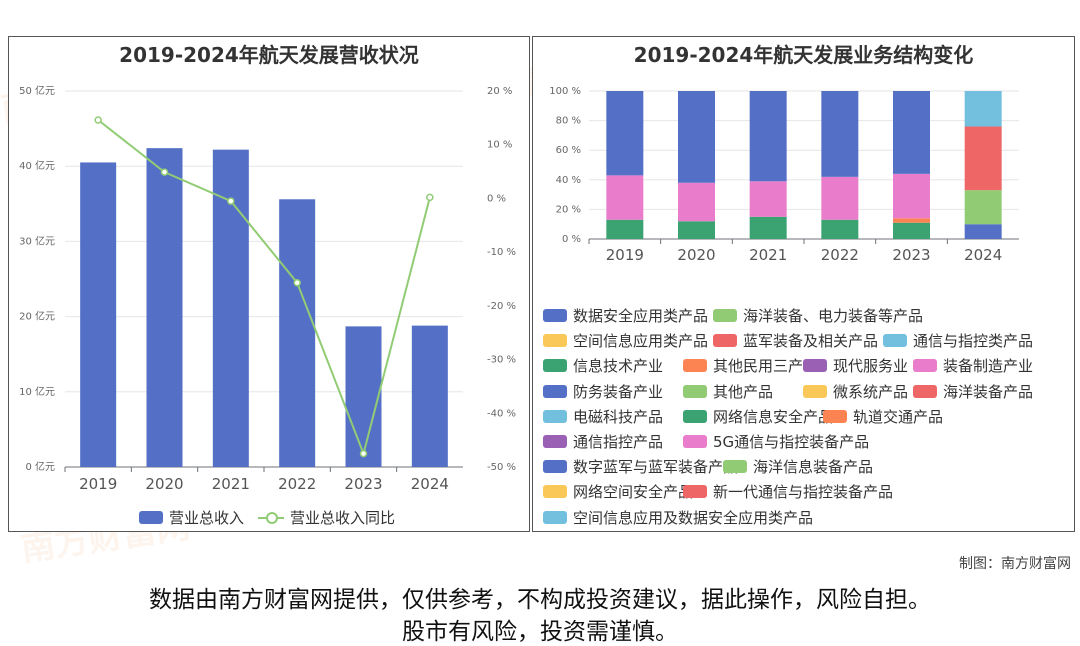 The image size is (1080, 646). I want to click on legend-item: 蓝军装备及相关产品, so click(795, 340).